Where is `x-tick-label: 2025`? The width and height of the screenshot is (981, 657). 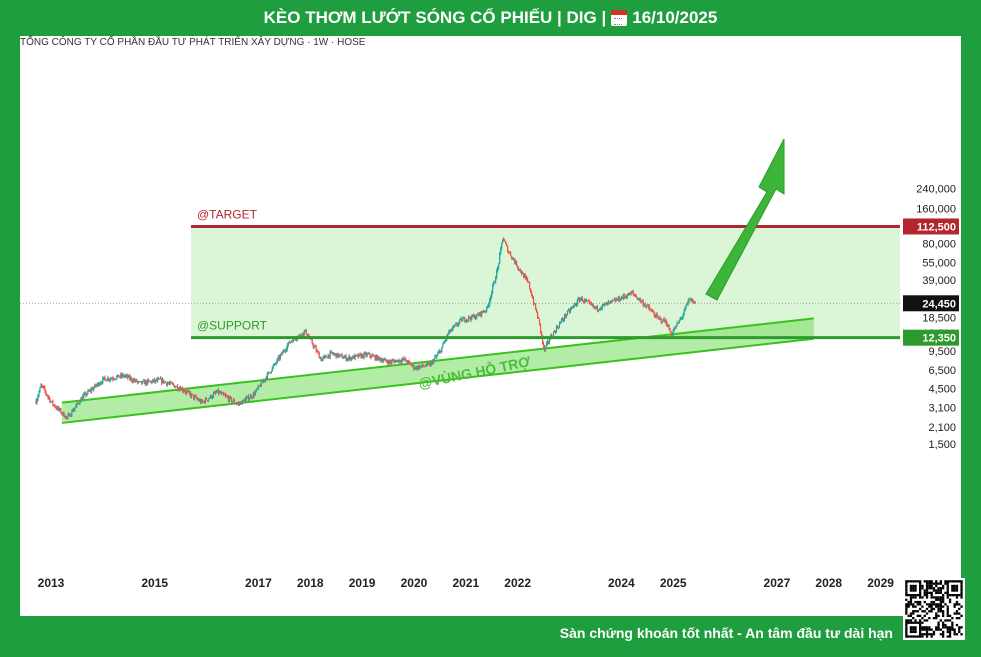
x-tick-label: 2025 is located at coordinates (673, 583).